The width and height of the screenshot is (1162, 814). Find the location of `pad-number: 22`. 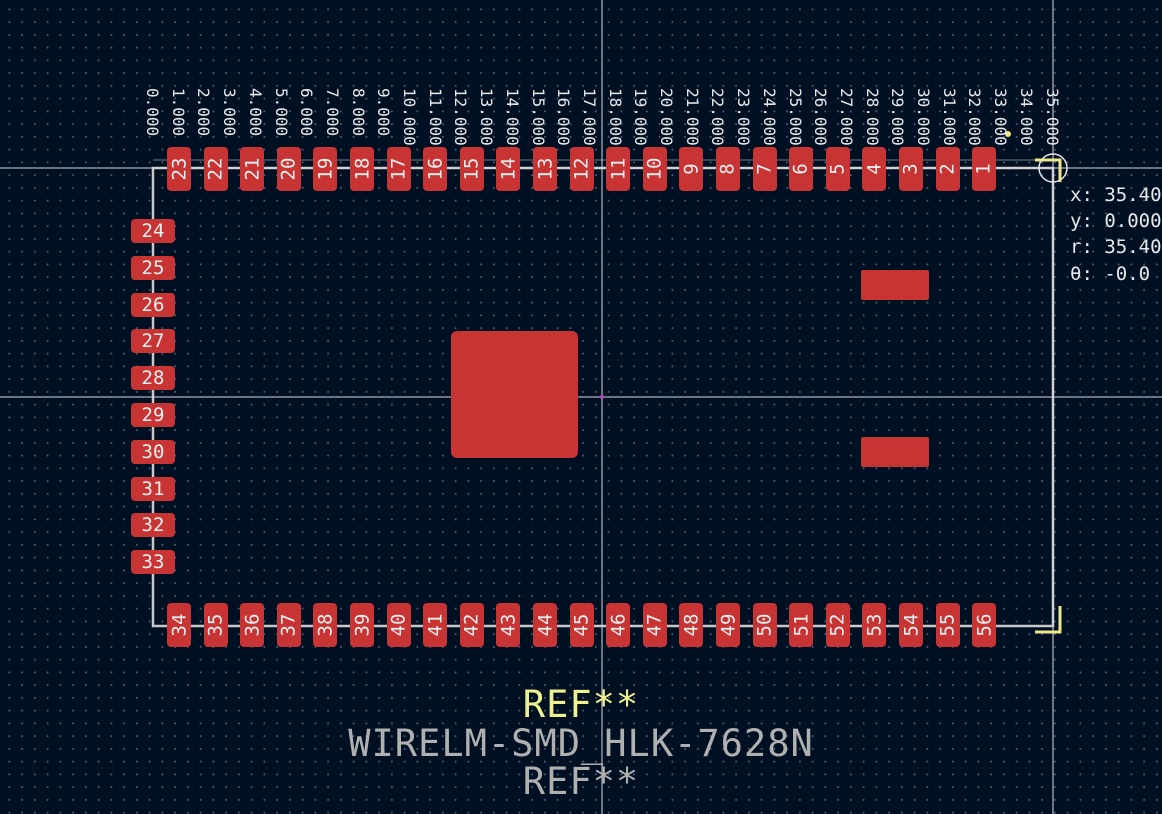

pad-number: 22 is located at coordinates (215, 169).